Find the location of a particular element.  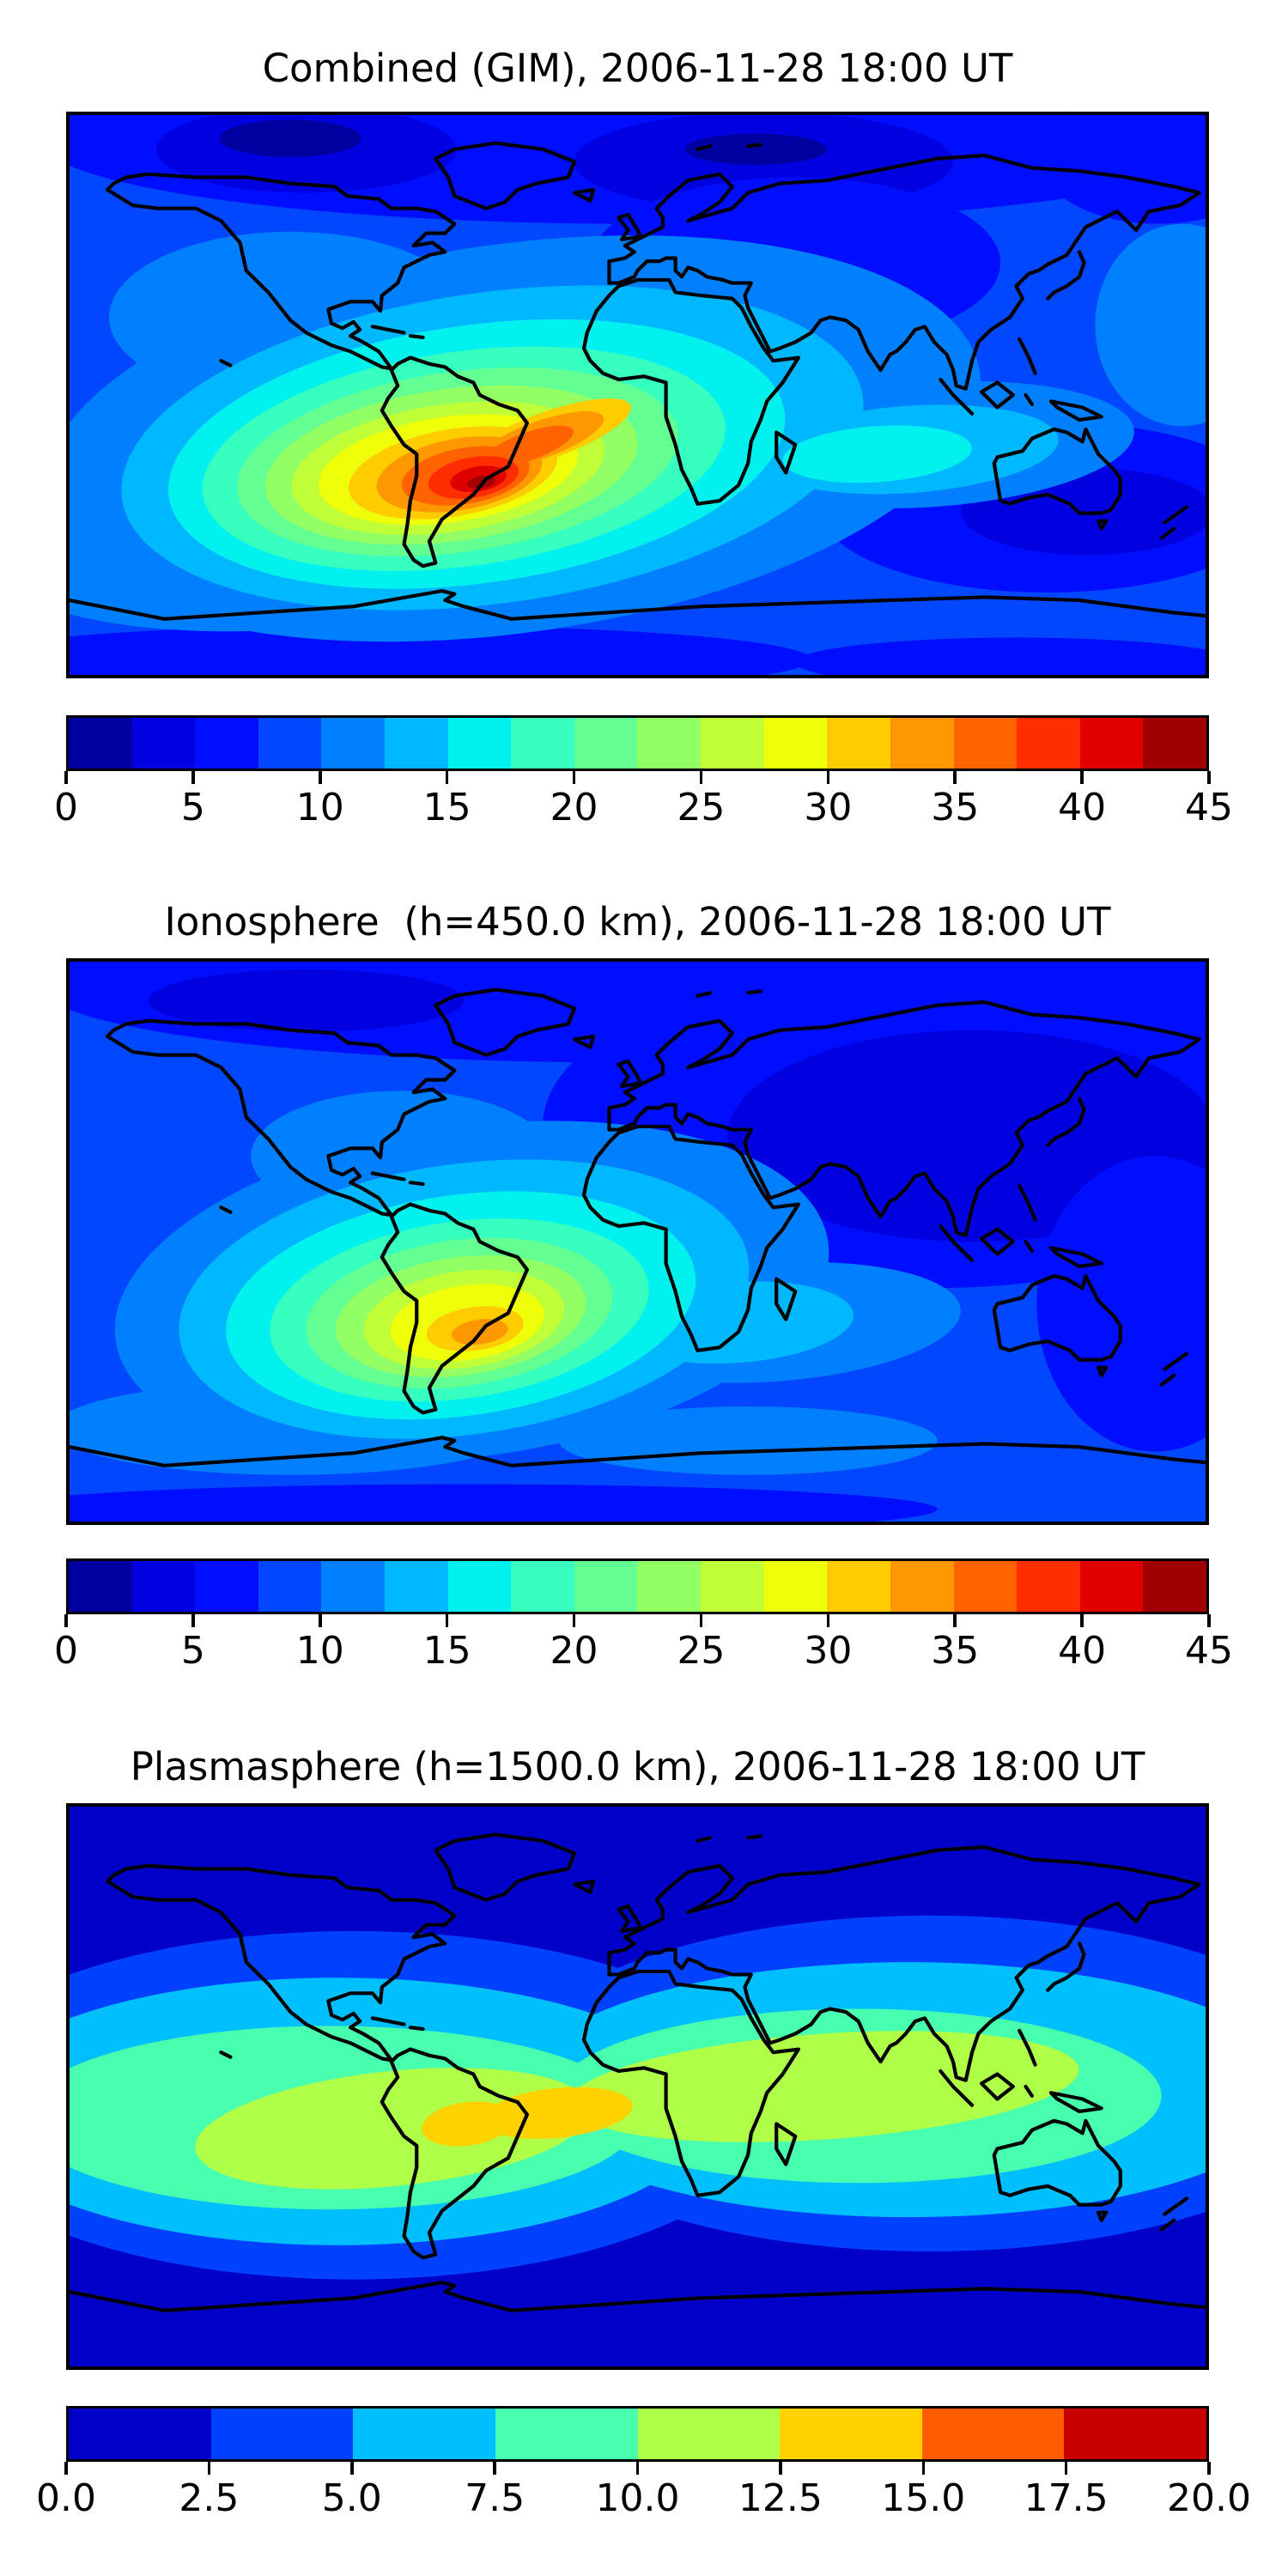

colorbar-tick-label: 7.5 is located at coordinates (496, 2498).